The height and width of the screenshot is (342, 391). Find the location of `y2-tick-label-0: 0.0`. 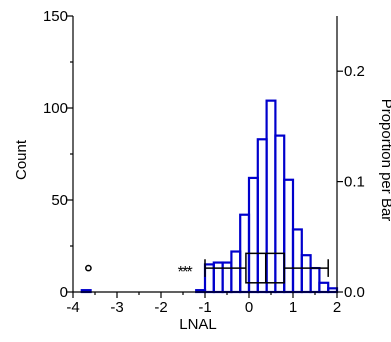

y2-tick-label-0: 0.0 is located at coordinates (354, 292).